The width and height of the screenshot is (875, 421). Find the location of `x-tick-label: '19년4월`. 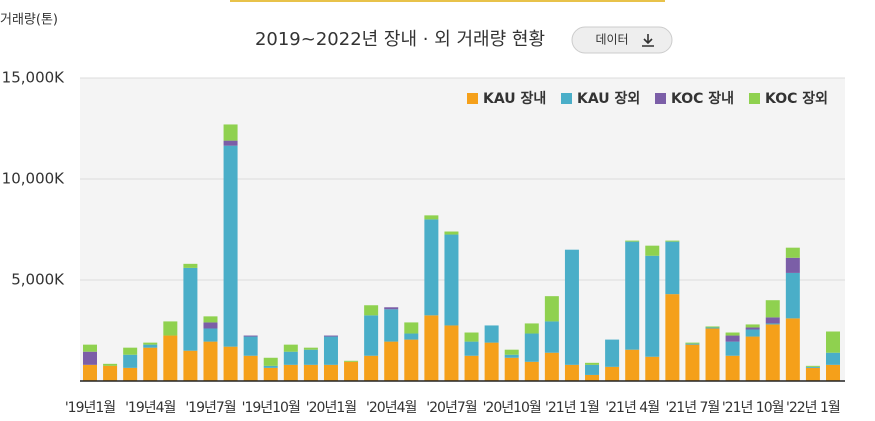

x-tick-label: '19년4월 is located at coordinates (150, 408).